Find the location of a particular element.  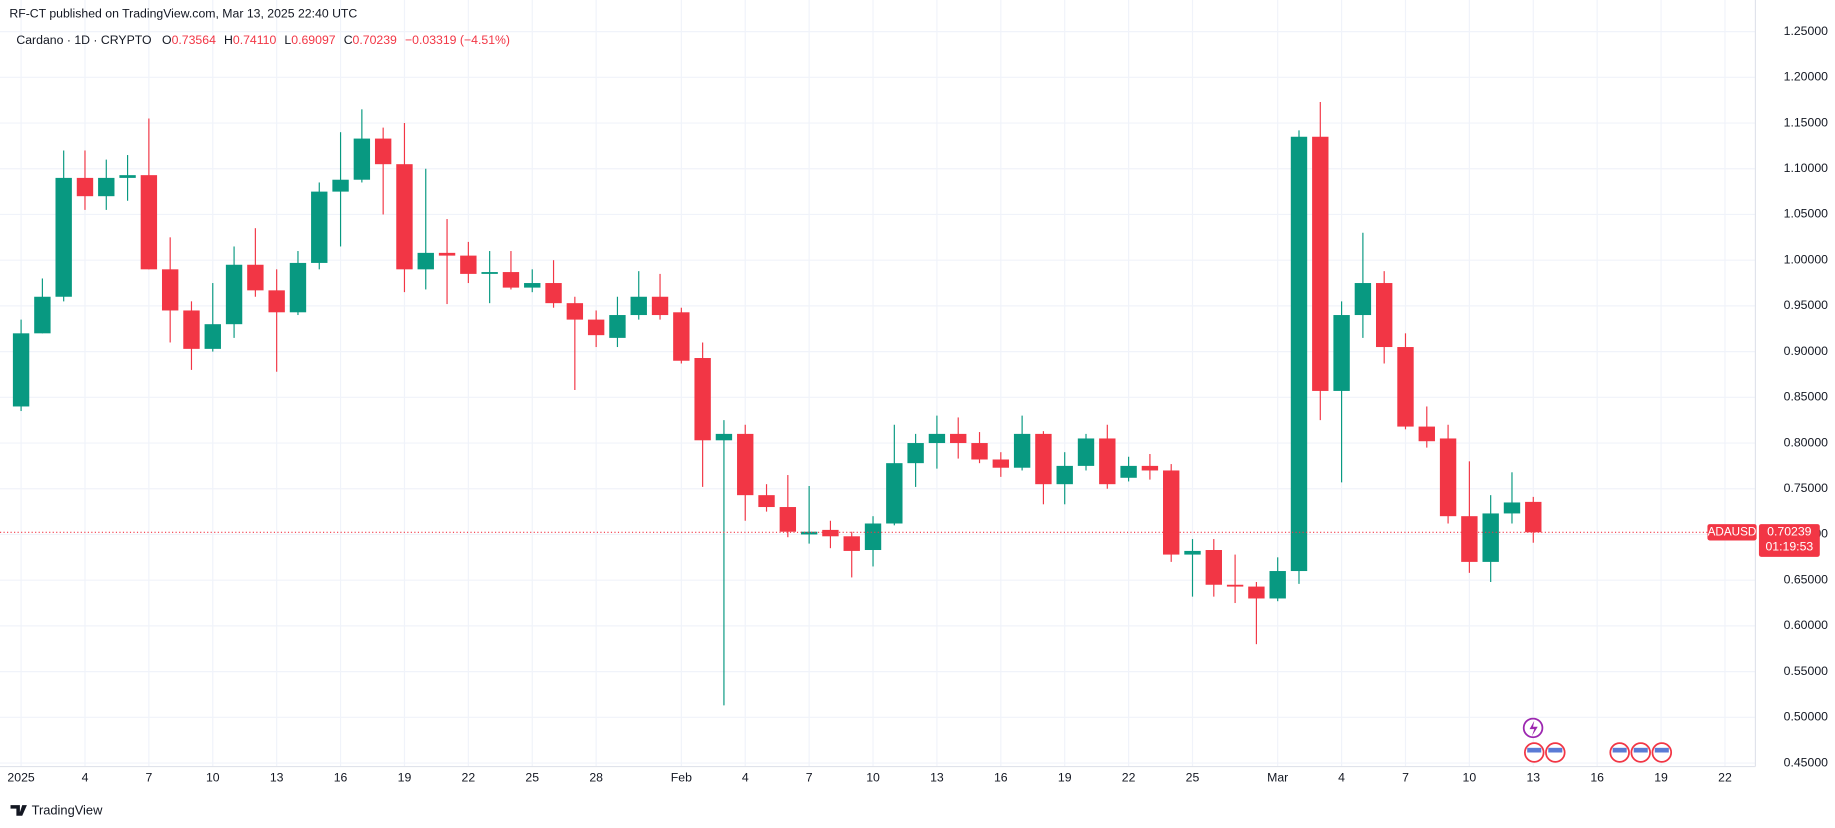

countdown-label: 01:19:53 is located at coordinates (1789, 547).